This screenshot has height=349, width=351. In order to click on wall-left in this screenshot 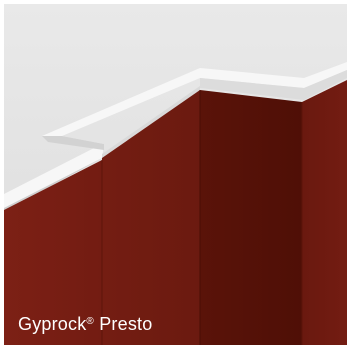, I will do `click(53, 252)`.